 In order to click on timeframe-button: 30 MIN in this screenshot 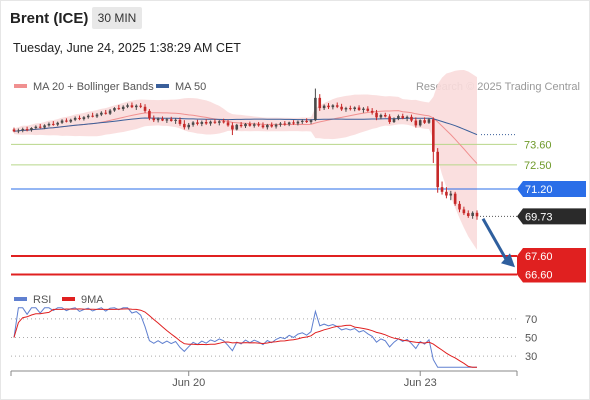, I will do `click(117, 18)`.